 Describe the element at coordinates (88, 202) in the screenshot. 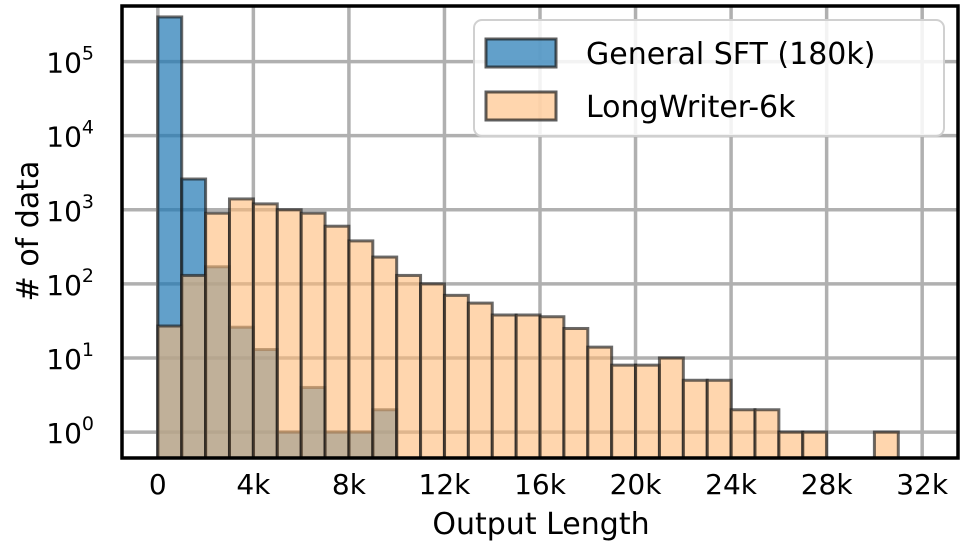

I see `y-tick-exponent: 3` at that location.